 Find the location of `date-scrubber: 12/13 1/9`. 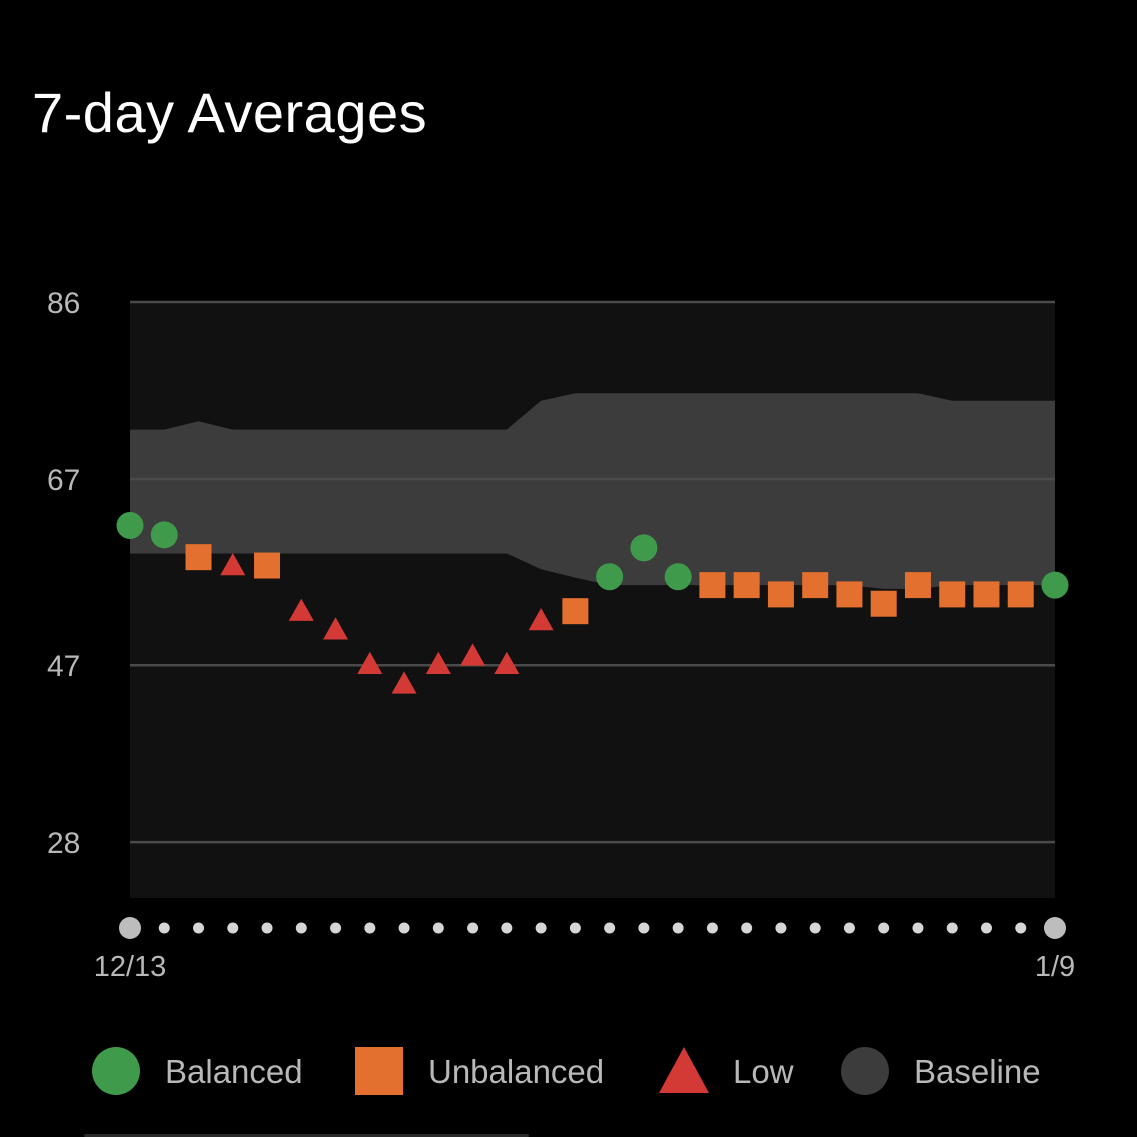

date-scrubber: 12/13 1/9 is located at coordinates (584, 950).